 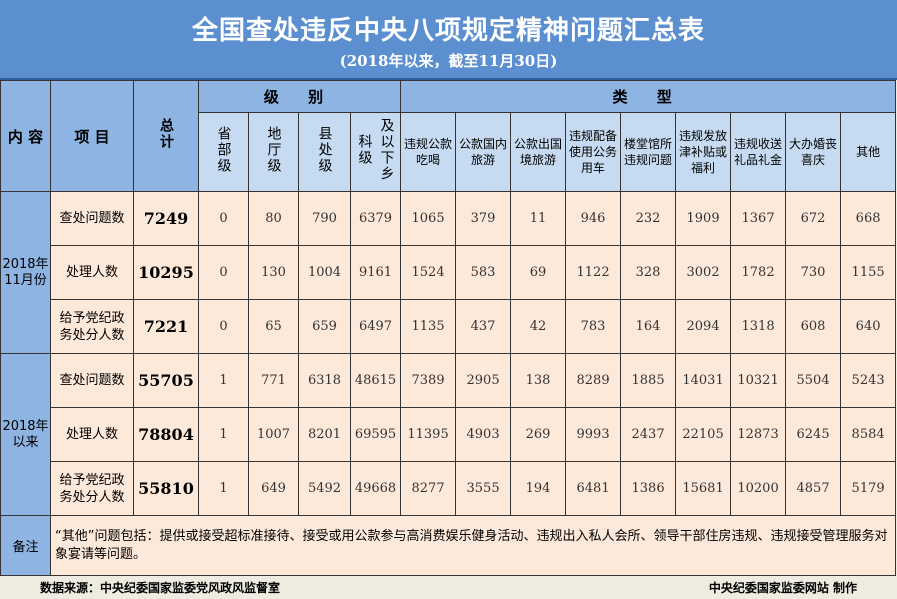 What do you see at coordinates (813, 380) in the screenshot?
I see `type-cell: 5504` at bounding box center [813, 380].